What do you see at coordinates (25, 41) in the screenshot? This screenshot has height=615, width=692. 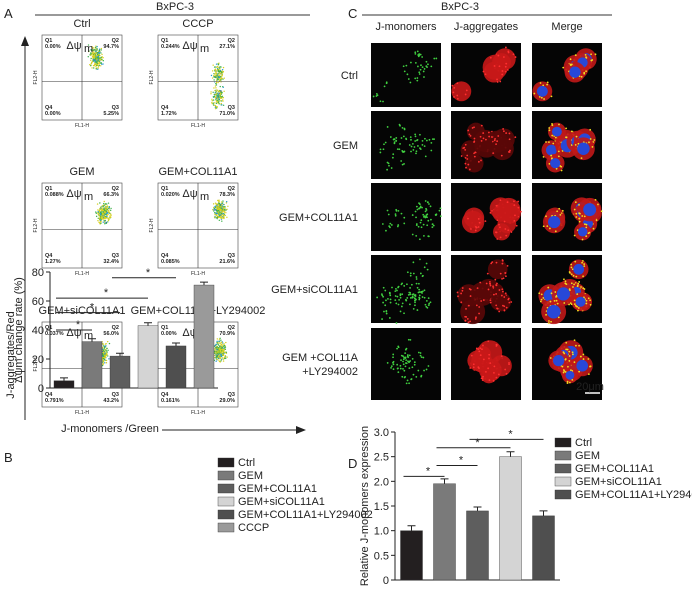 I see `arrow-head` at bounding box center [25, 41].